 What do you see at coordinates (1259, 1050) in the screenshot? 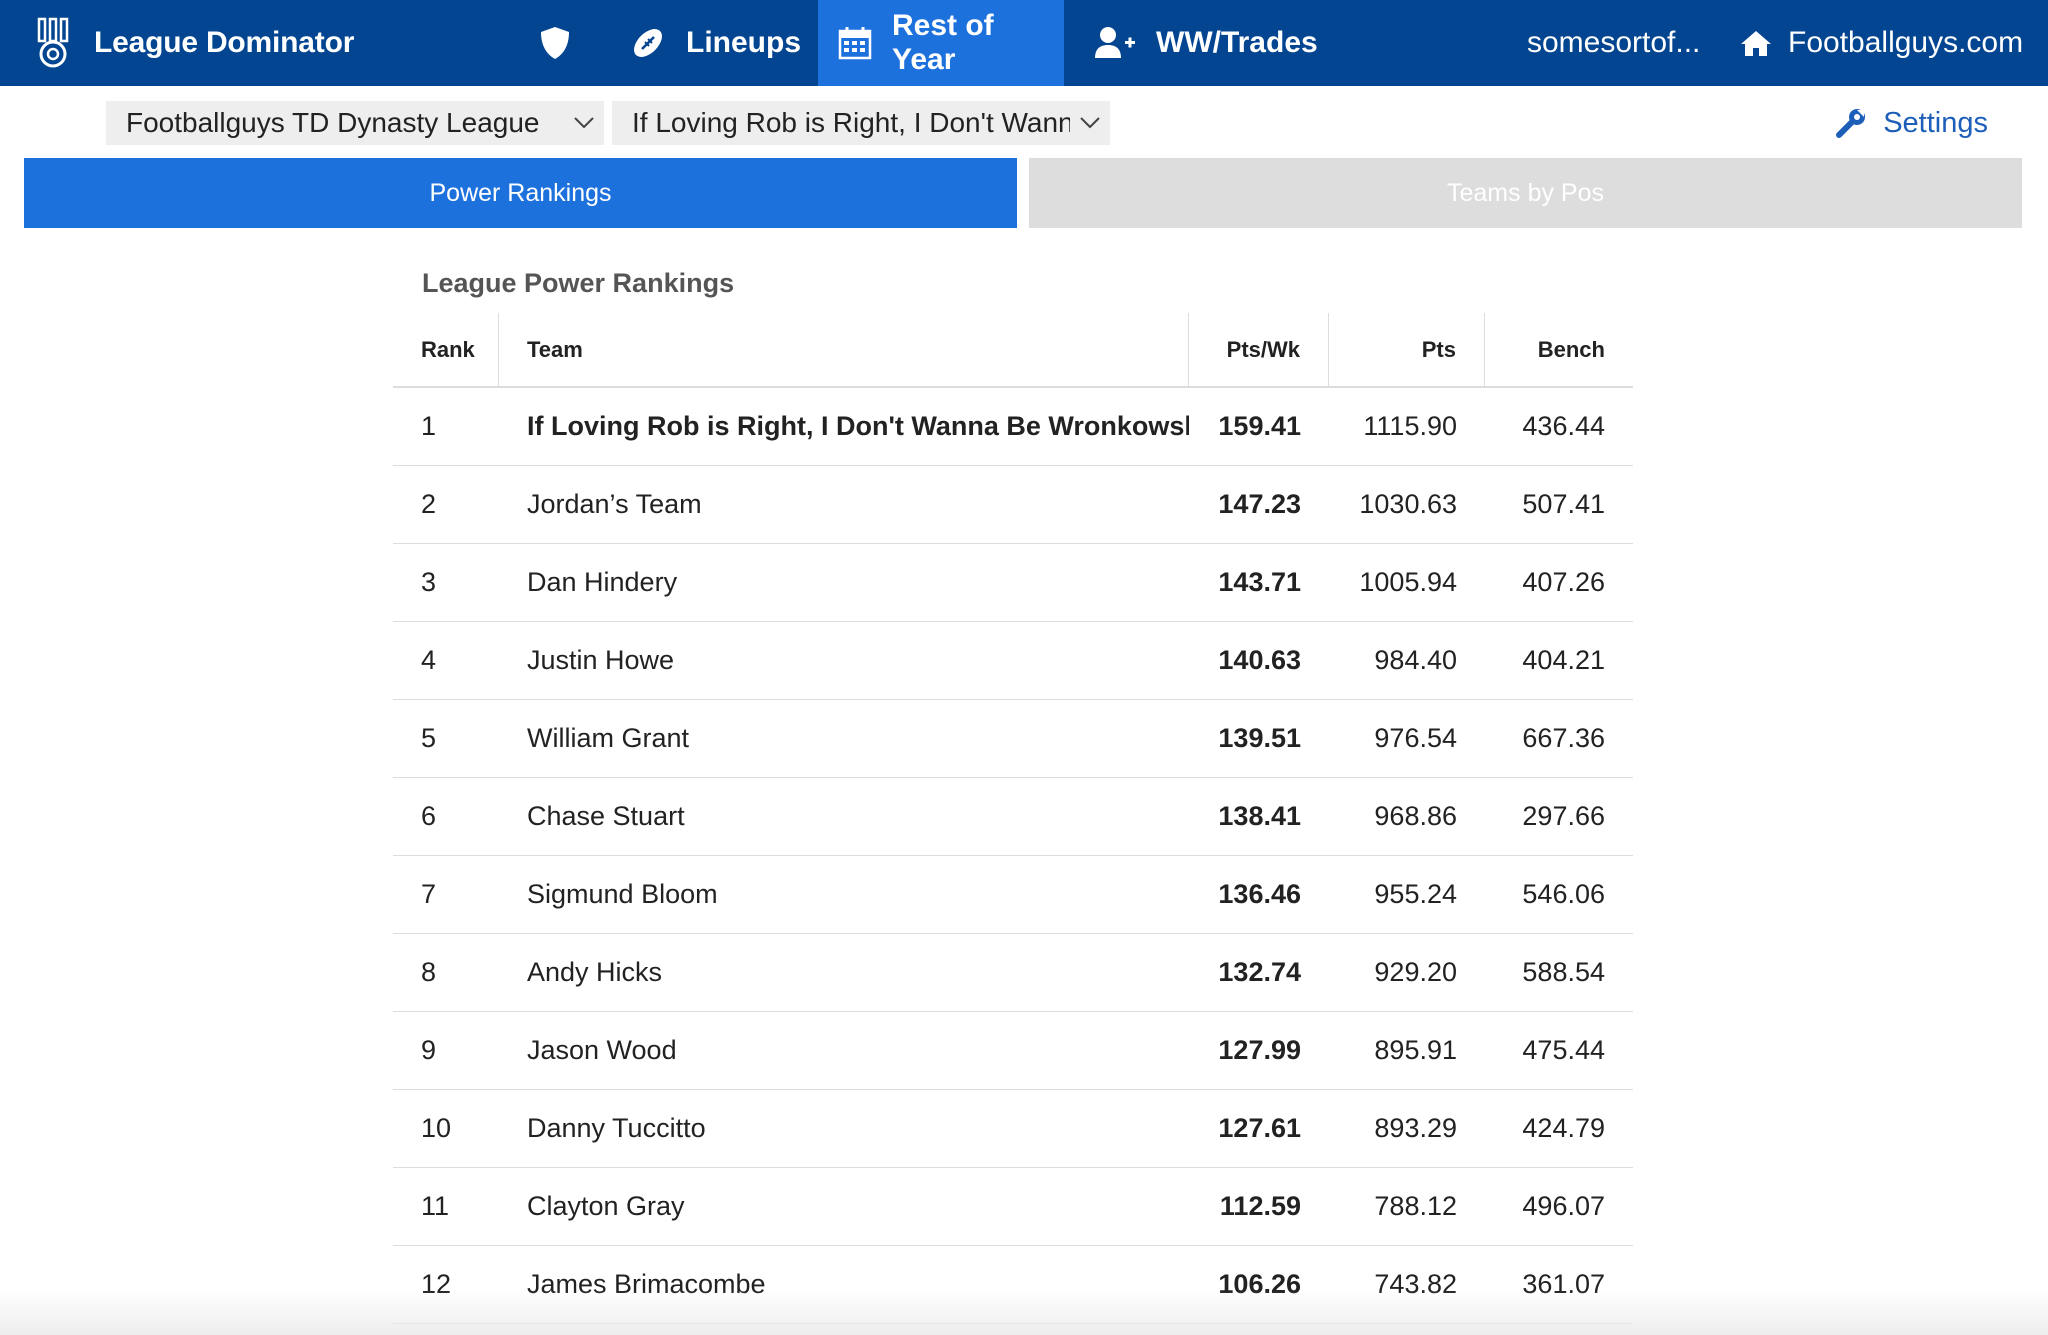
I see `cell-pts-per-week: 127.99` at bounding box center [1259, 1050].